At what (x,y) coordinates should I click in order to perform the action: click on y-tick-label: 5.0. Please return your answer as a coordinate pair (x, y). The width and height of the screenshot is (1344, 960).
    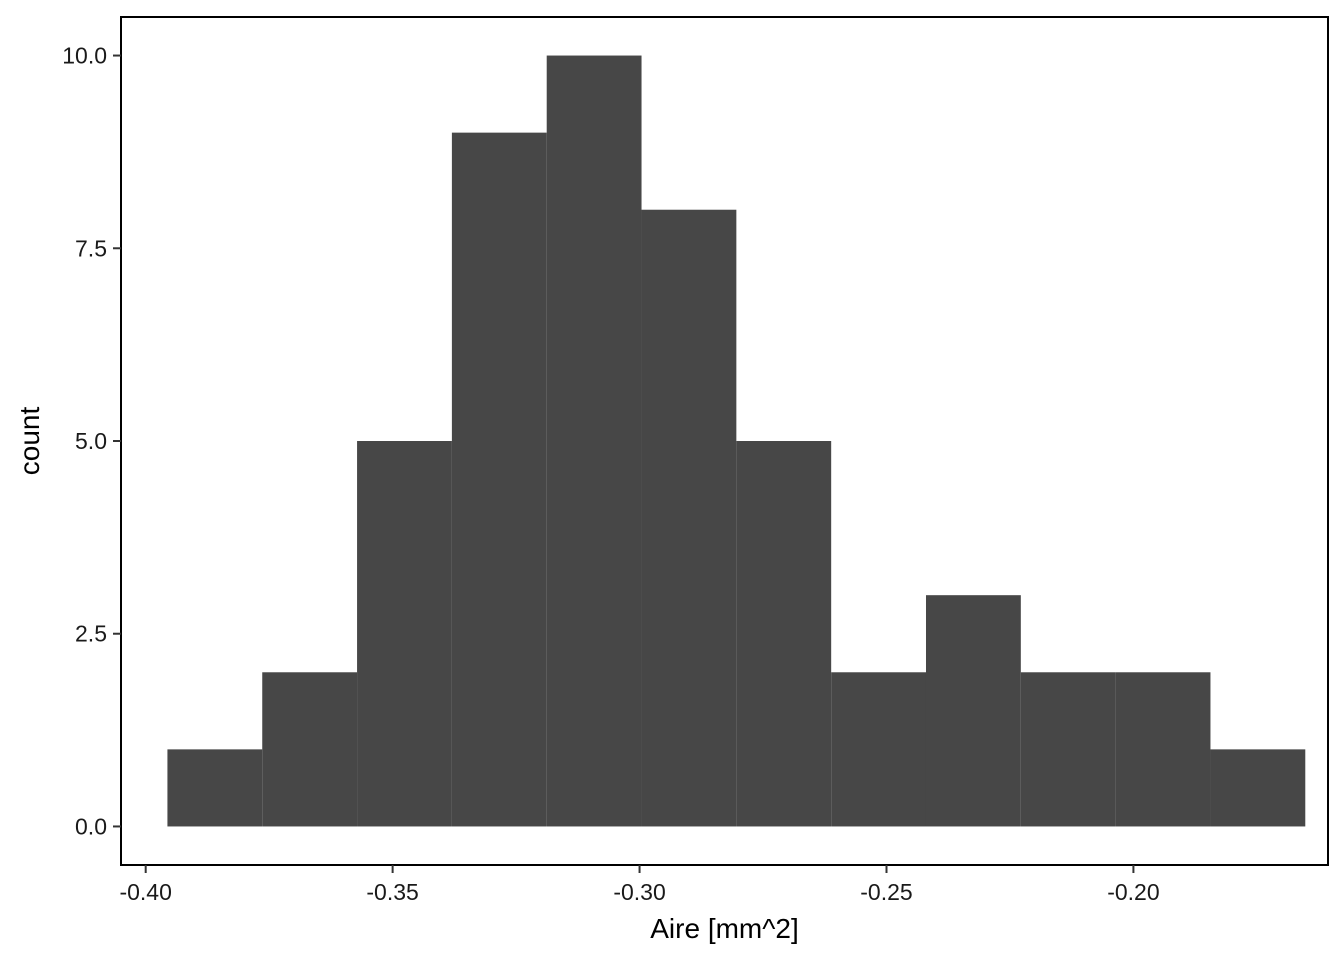
    Looking at the image, I should click on (91, 441).